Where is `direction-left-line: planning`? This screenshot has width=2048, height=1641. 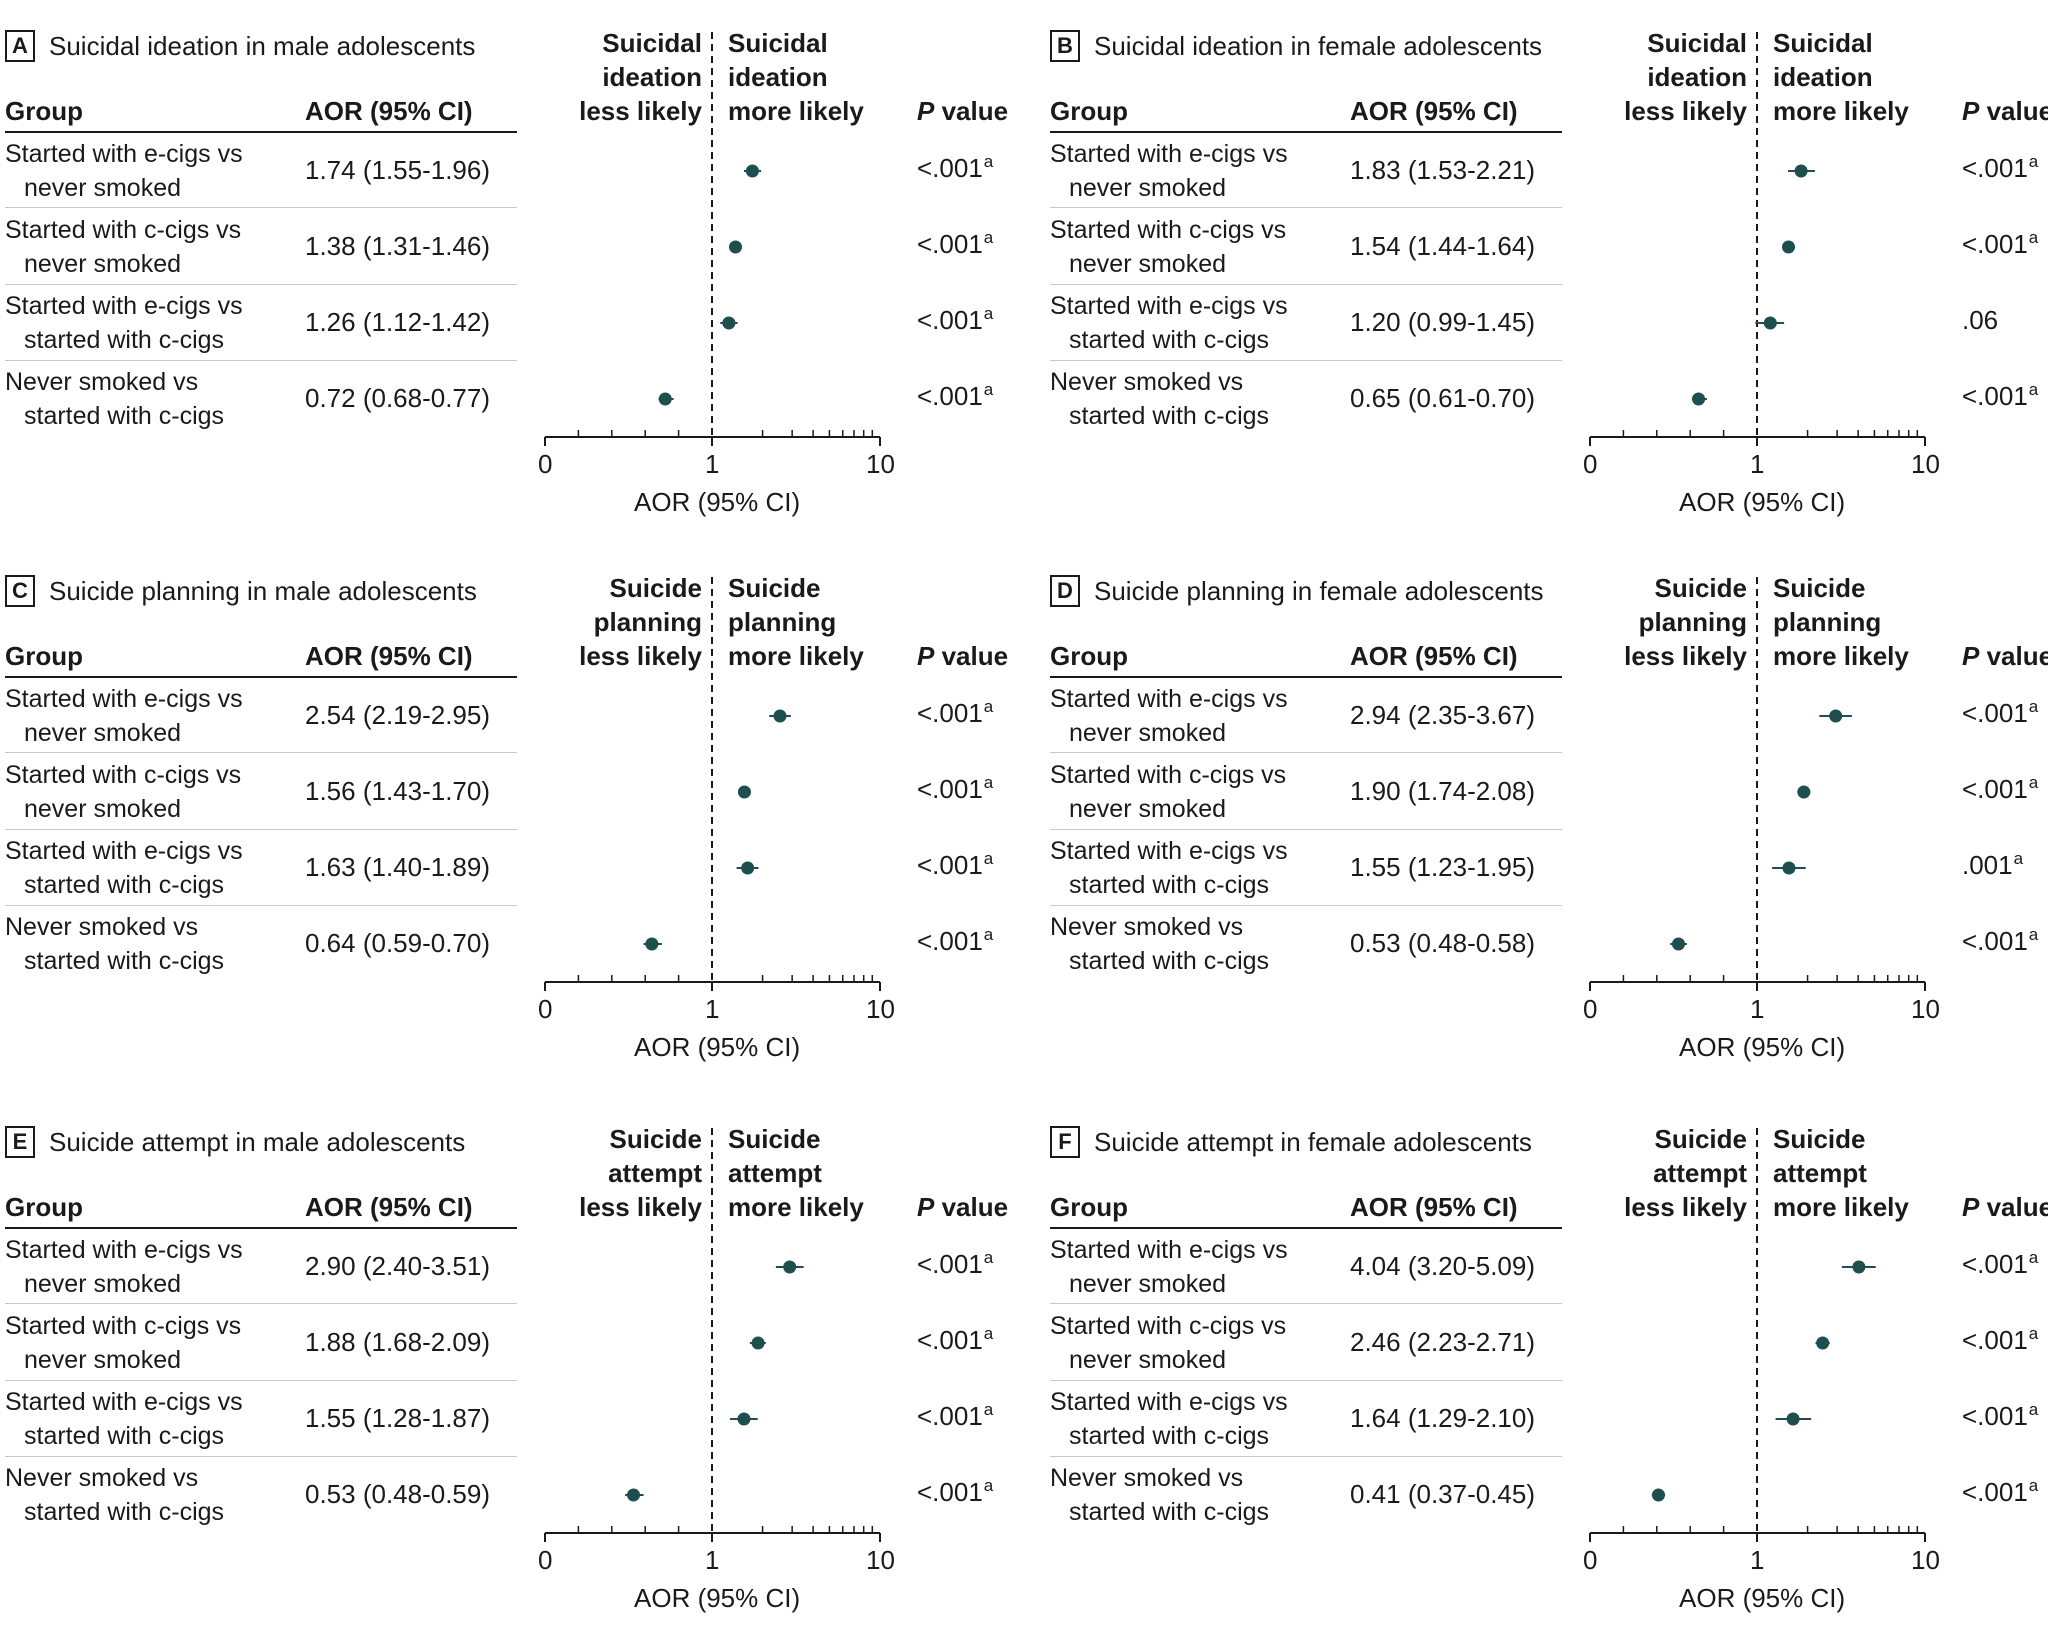 direction-left-line: planning is located at coordinates (1692, 622).